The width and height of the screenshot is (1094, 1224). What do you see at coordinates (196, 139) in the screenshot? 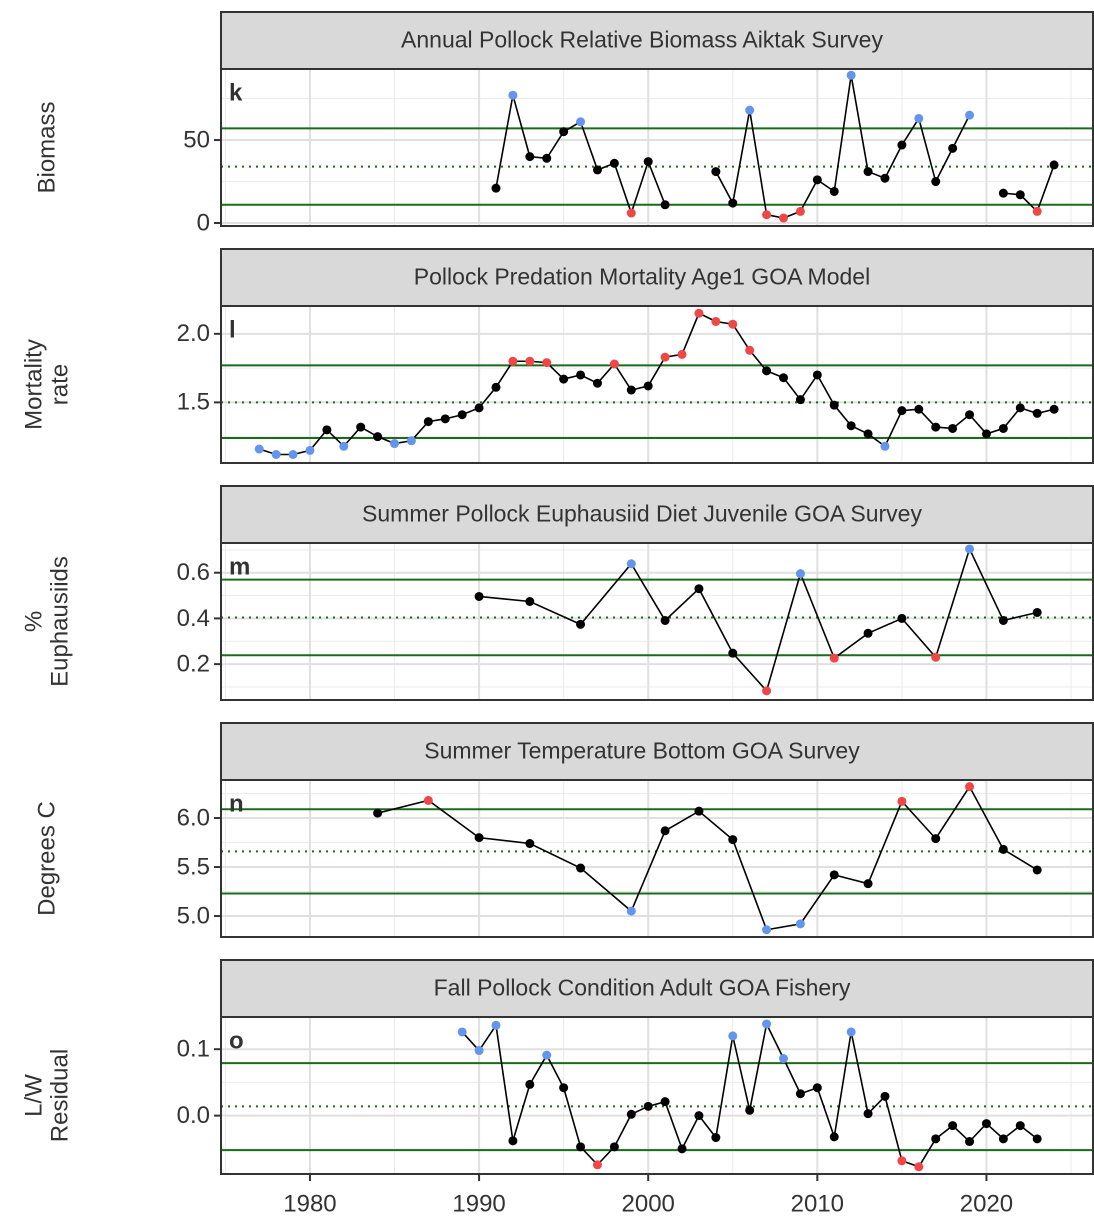
I see `y-tick-label: 50` at bounding box center [196, 139].